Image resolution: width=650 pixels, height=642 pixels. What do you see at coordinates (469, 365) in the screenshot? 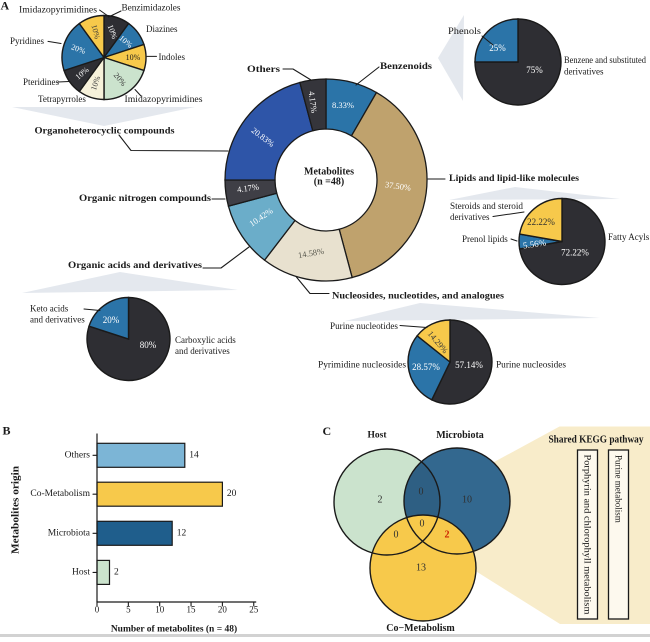
I see `svg-text: 57.14%` at bounding box center [469, 365].